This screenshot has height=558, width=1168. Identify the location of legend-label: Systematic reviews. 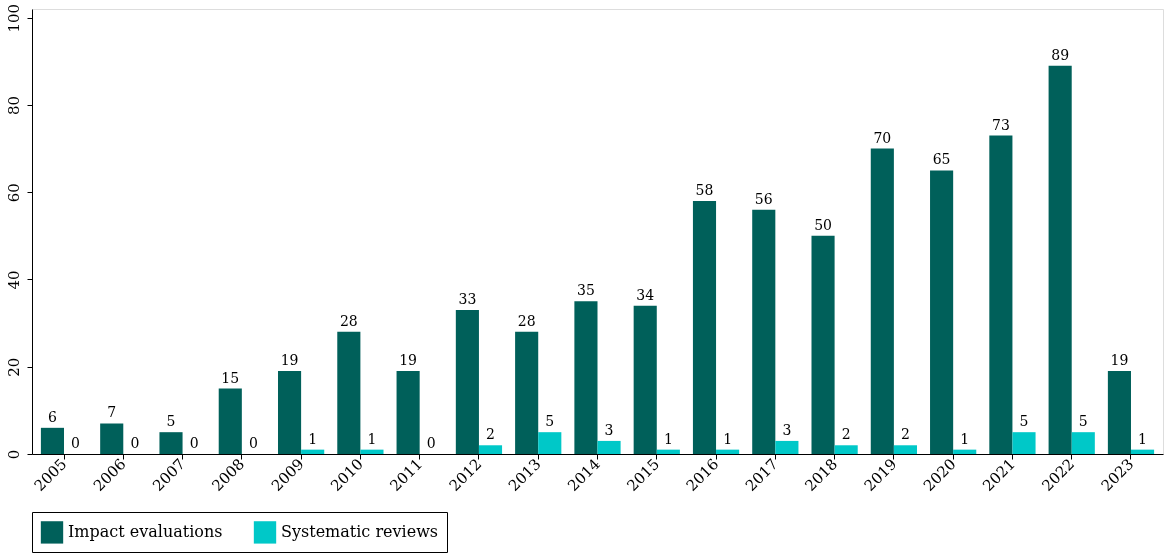
(360, 532).